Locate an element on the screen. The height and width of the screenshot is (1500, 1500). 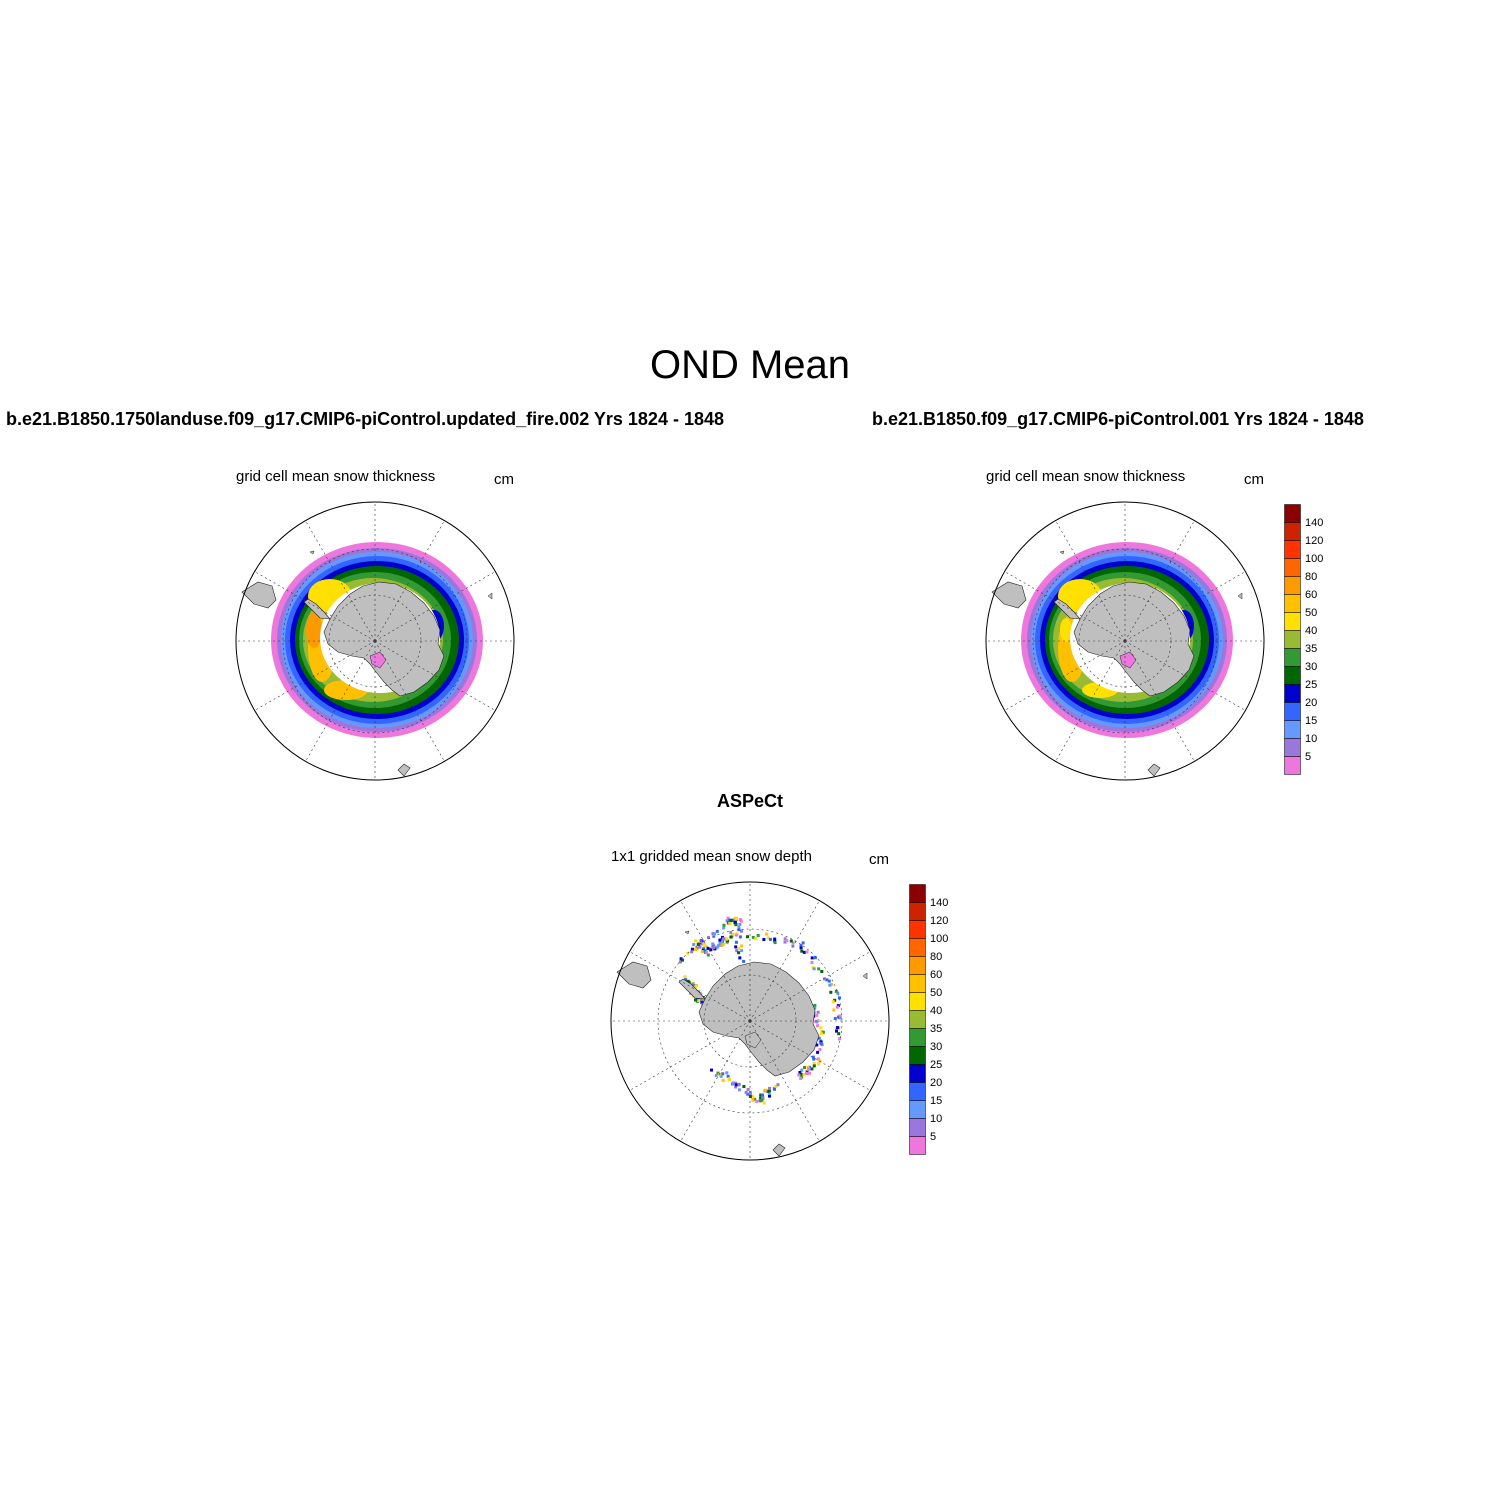
colorbar-label: 120 is located at coordinates (1314, 541).